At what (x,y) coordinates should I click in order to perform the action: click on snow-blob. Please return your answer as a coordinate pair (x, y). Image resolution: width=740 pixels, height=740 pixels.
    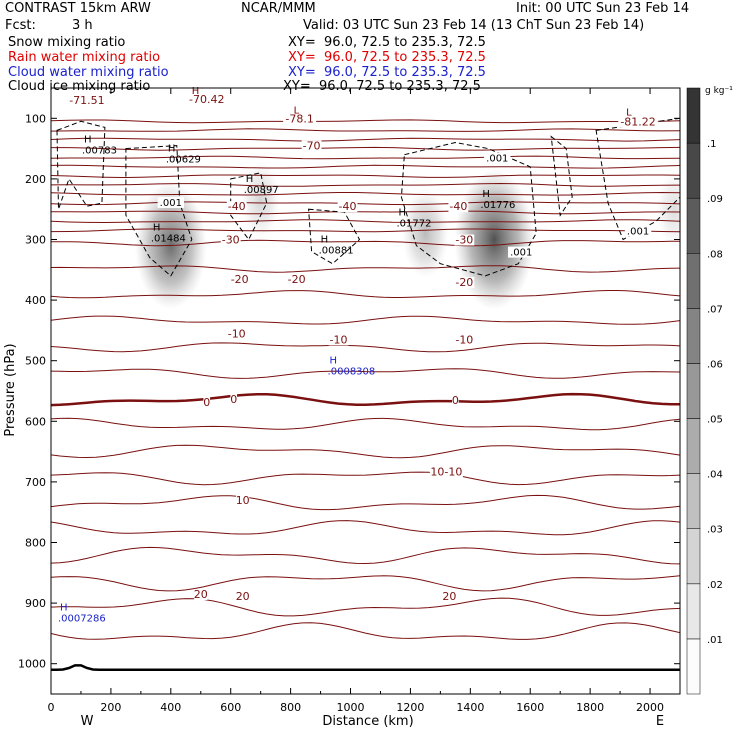
    Looking at the image, I should click on (260, 200).